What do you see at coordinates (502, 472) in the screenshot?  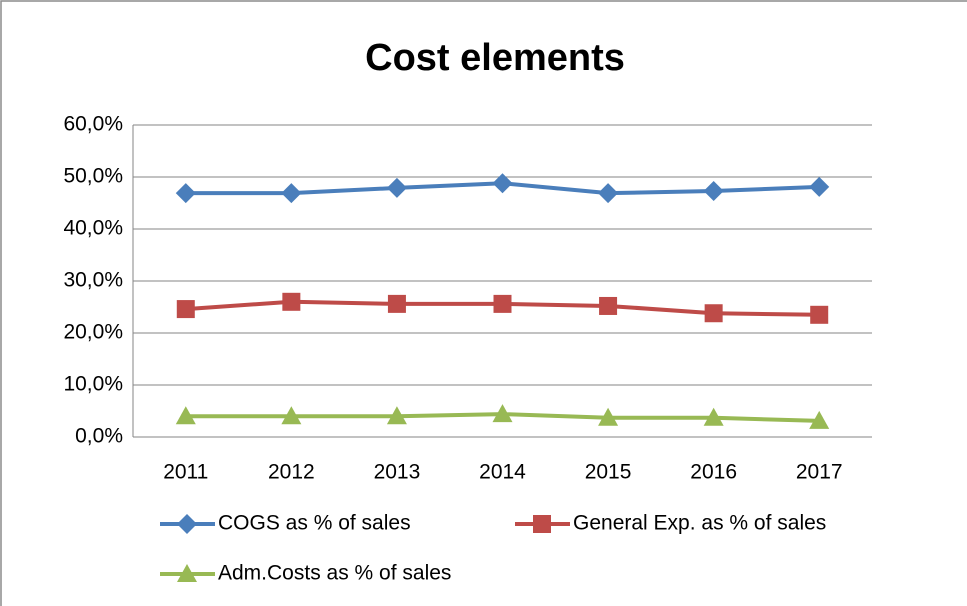 I see `x-tick-label: 2014` at bounding box center [502, 472].